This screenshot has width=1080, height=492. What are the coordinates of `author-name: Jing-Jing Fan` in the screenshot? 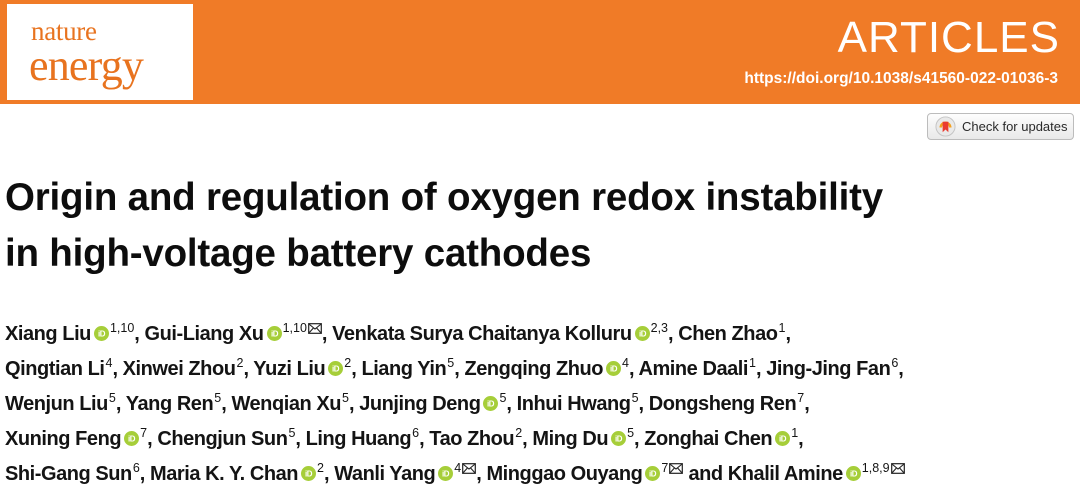 It's located at (828, 369).